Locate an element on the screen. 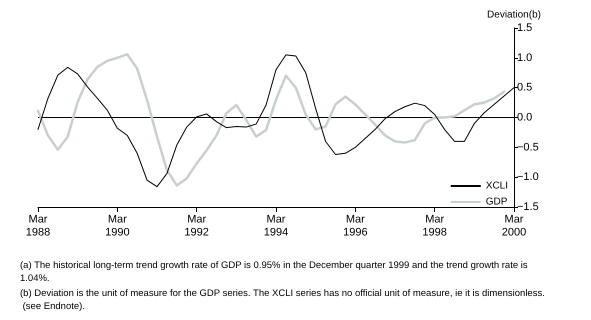  x-tick-label: Mar 1992 is located at coordinates (196, 226).